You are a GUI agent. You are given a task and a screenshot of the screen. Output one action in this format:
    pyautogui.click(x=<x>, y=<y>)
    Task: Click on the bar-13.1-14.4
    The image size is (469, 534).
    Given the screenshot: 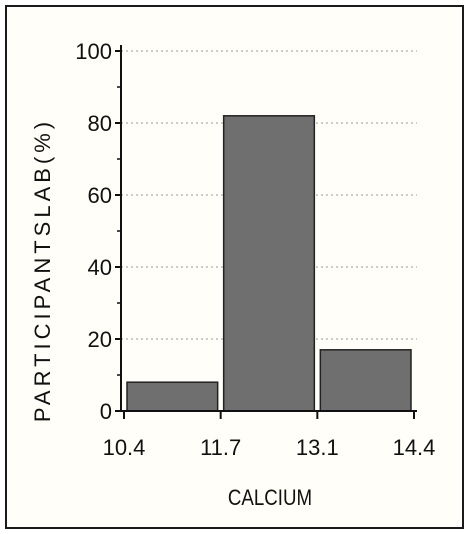 What is the action you would take?
    pyautogui.click(x=365, y=380)
    